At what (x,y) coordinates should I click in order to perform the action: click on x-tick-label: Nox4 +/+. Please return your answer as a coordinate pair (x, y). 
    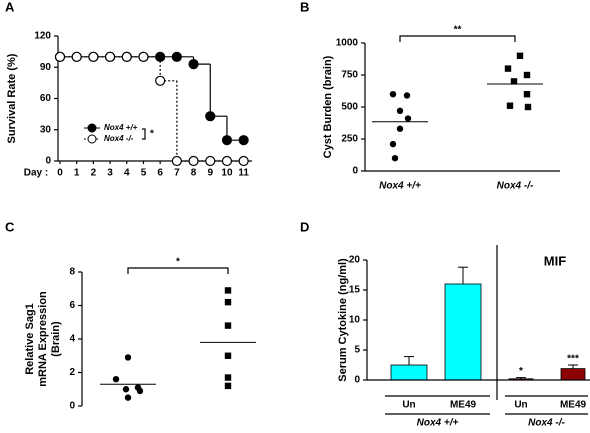
    Looking at the image, I should click on (400, 186).